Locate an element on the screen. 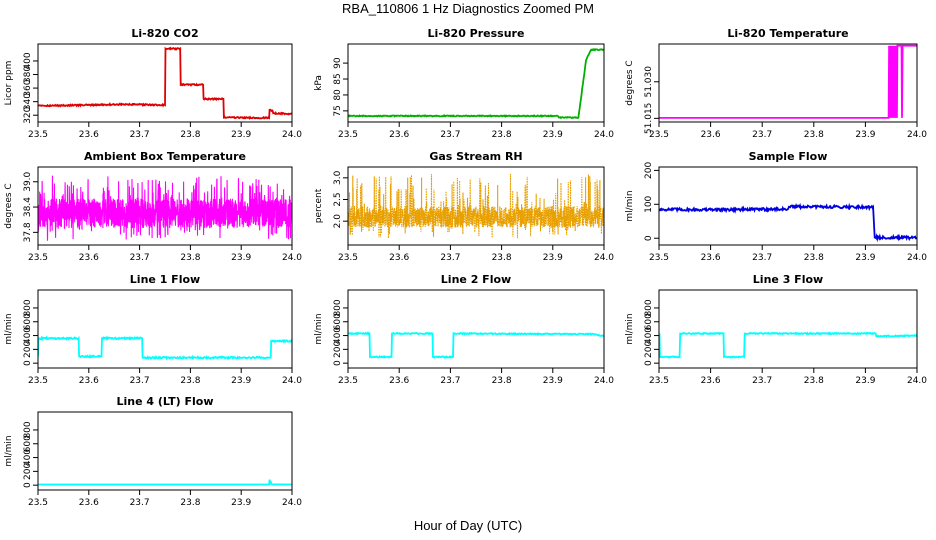  panel-title: Li-820 CO2 is located at coordinates (164, 33).